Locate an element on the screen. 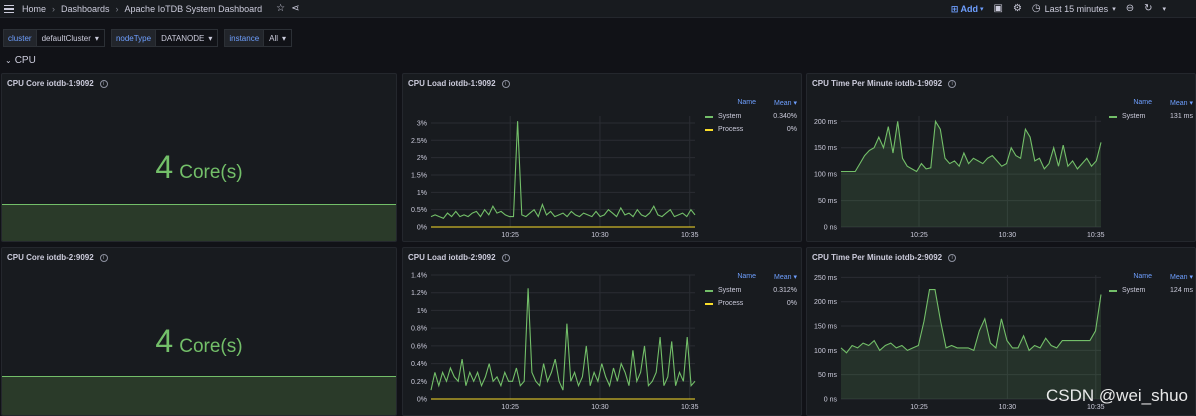  panel-title: CPU Load iotdb-1:9092 is located at coordinates (452, 83).